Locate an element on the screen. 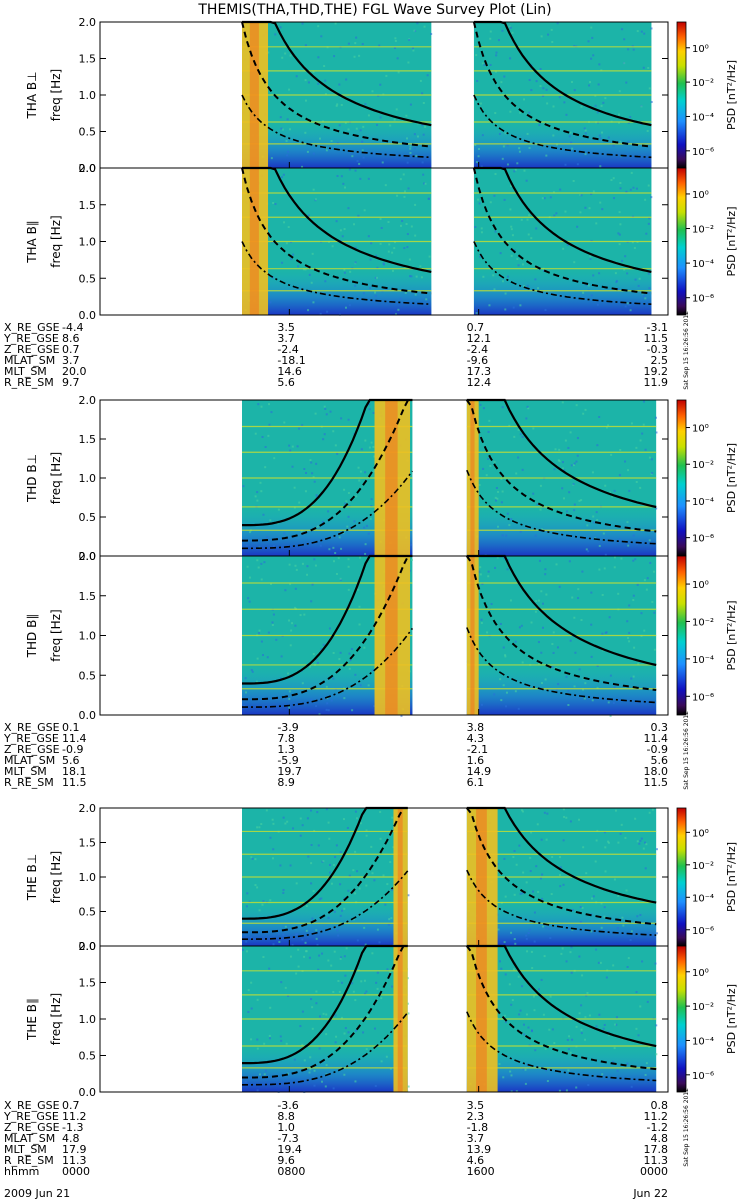  colorbar-tick-label: 10⁻⁶ is located at coordinates (703, 1076).